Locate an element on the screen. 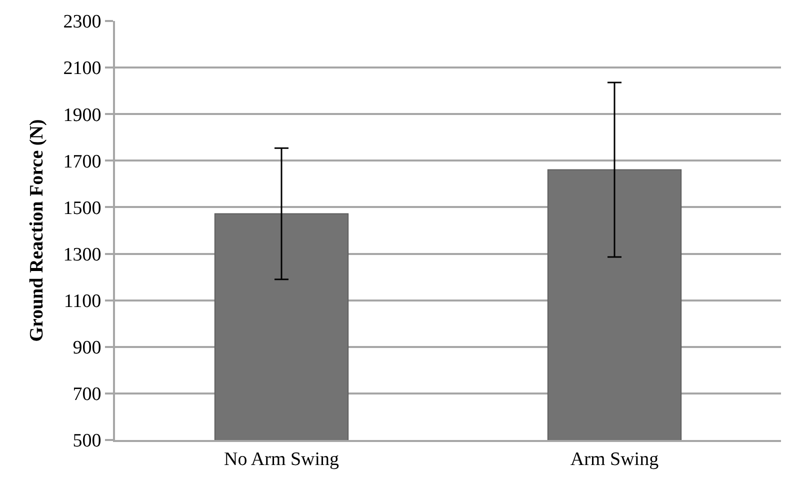 The image size is (806, 495). y-tick-label: 900 is located at coordinates (87, 348).